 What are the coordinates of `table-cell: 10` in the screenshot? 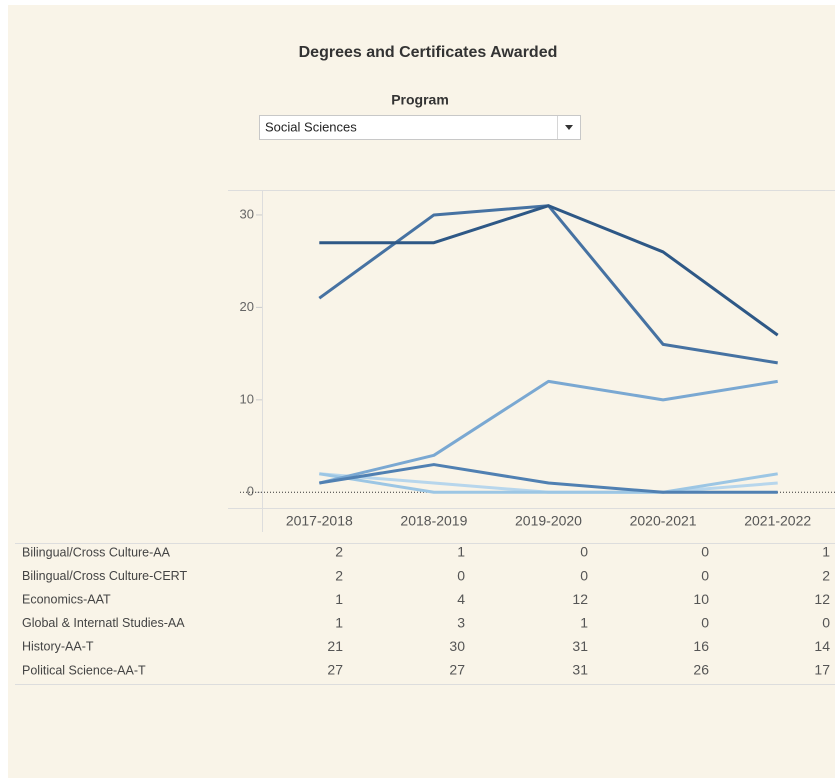 It's located at (701, 599).